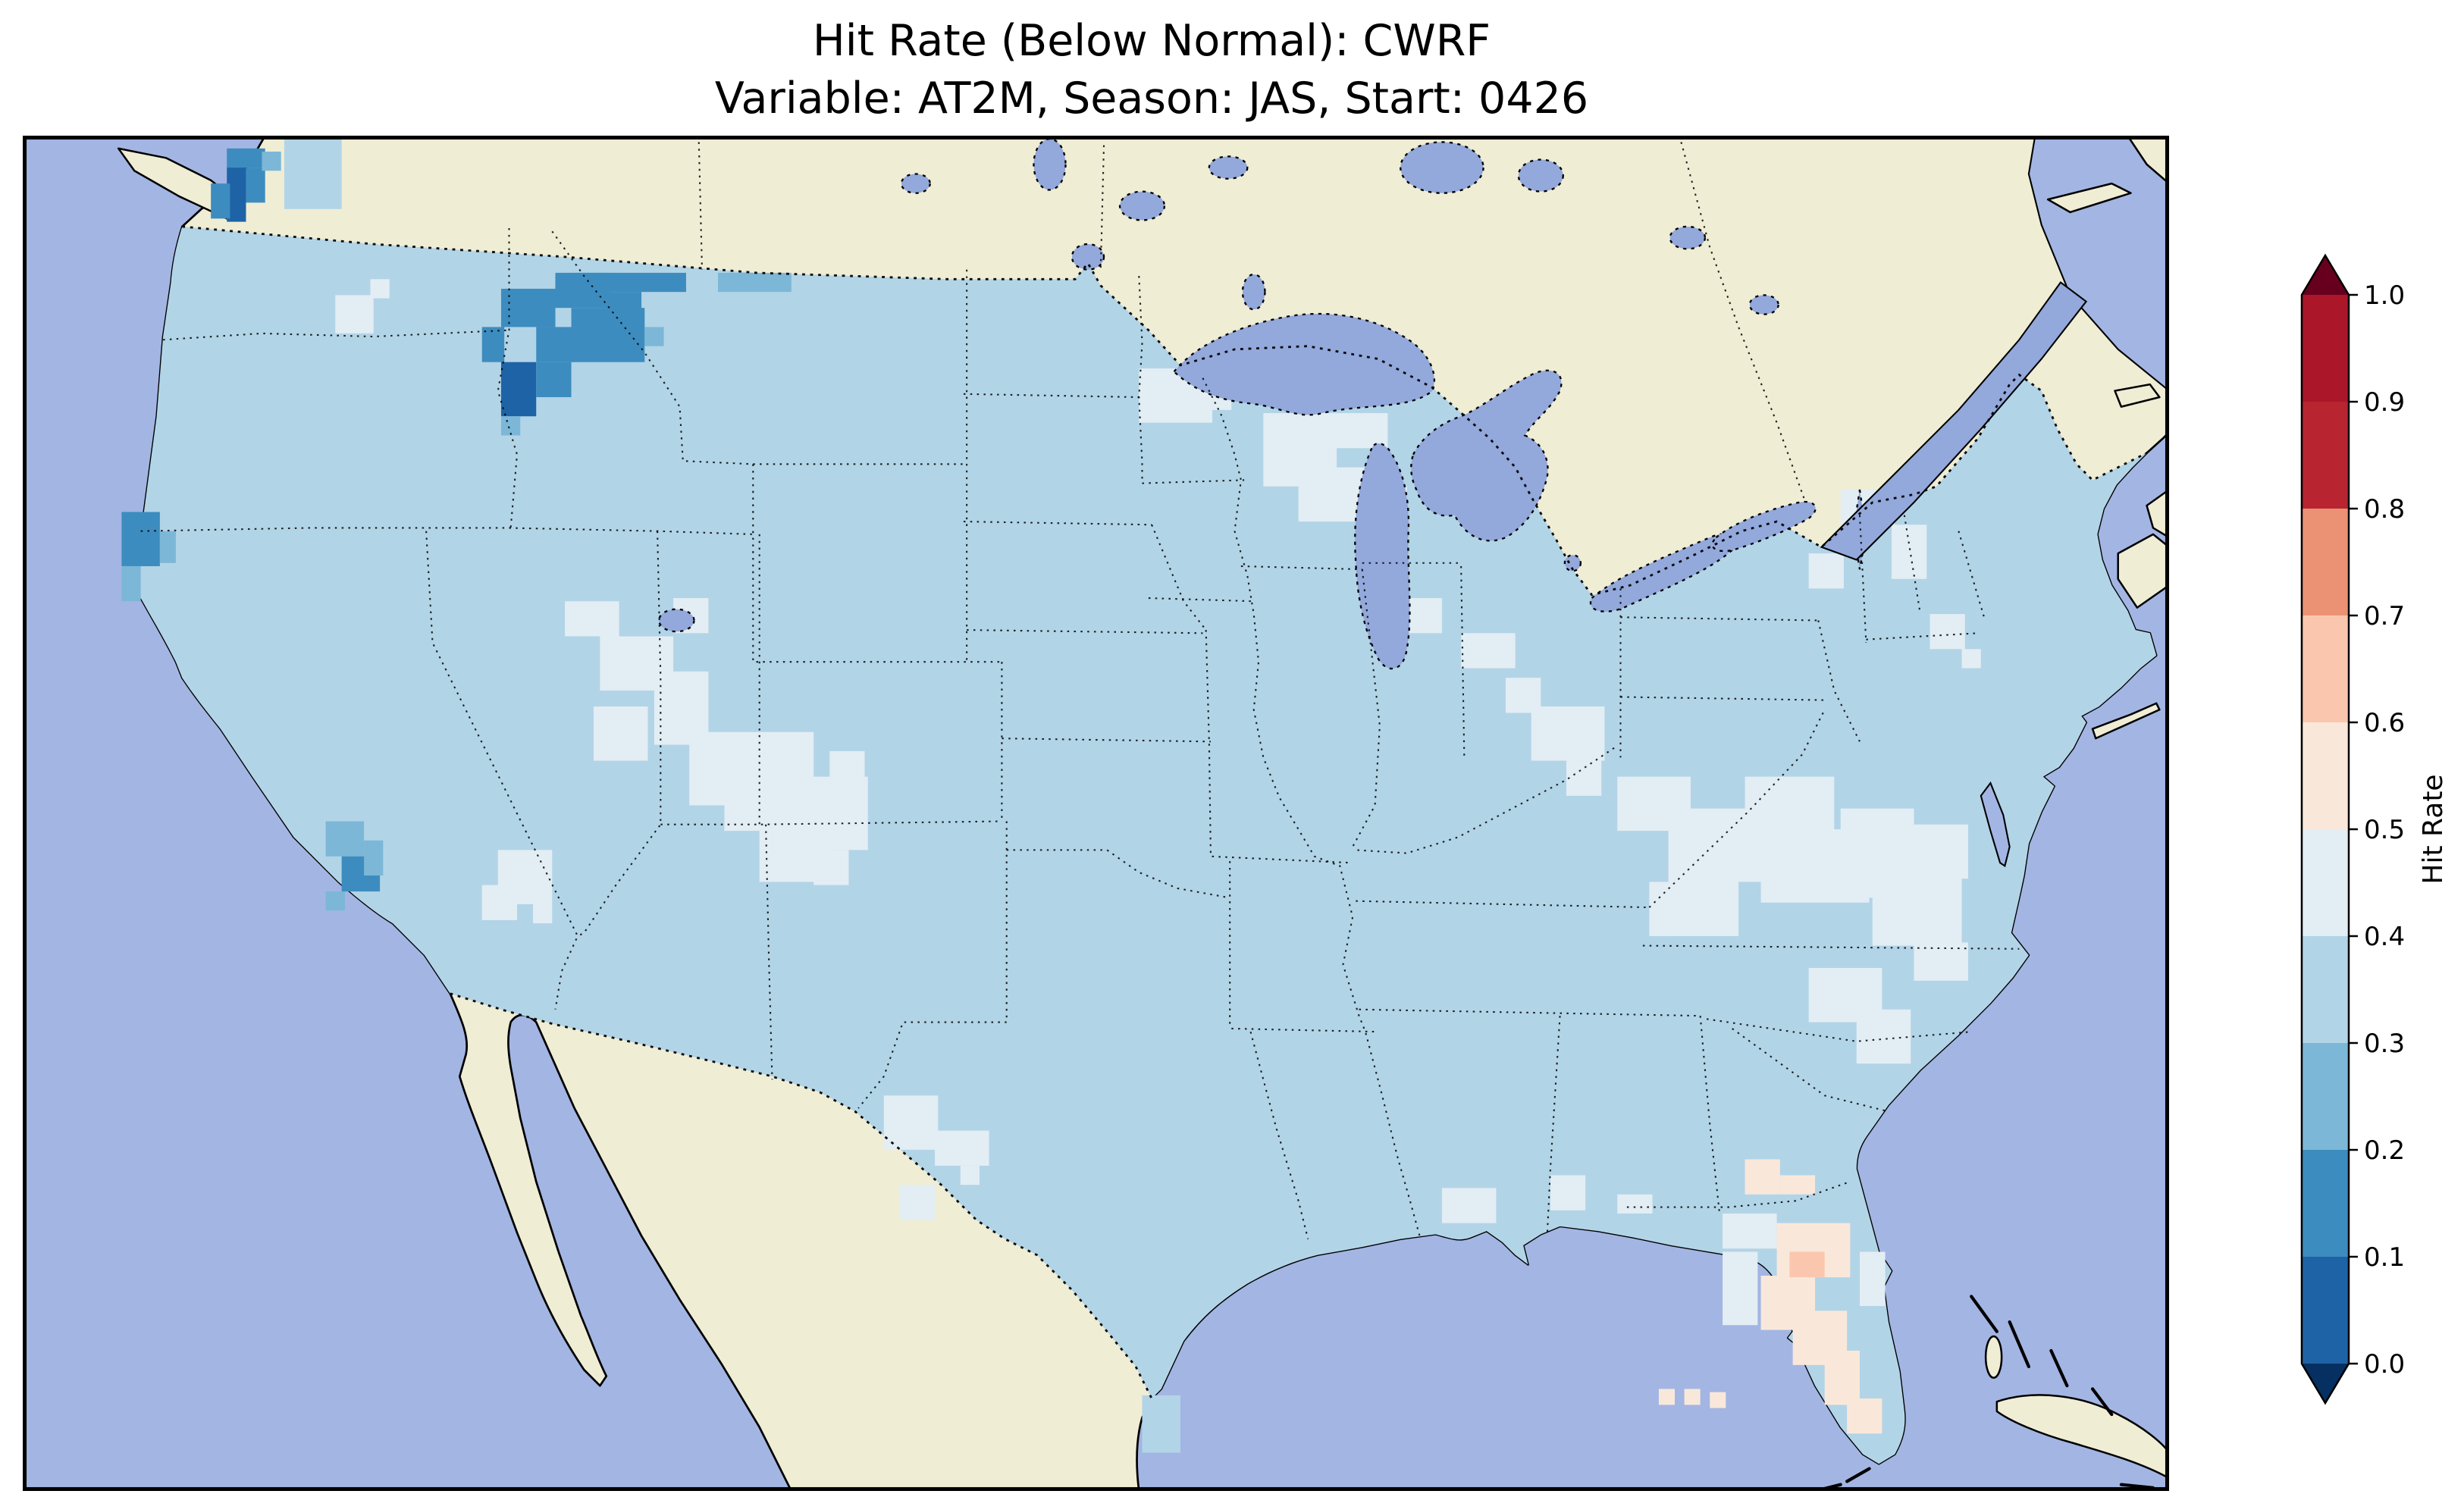 The height and width of the screenshot is (1494, 2464). Describe the element at coordinates (1764, 526) in the screenshot. I see `lake-ontario` at that location.